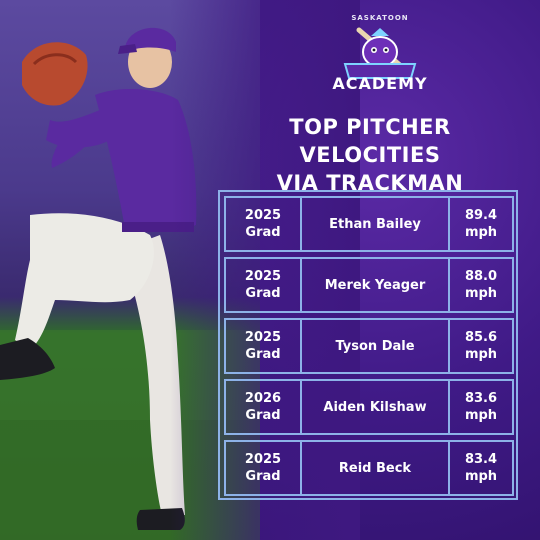  What do you see at coordinates (481, 224) in the screenshot?
I see `velocity-cell: 89.4 mph` at bounding box center [481, 224].